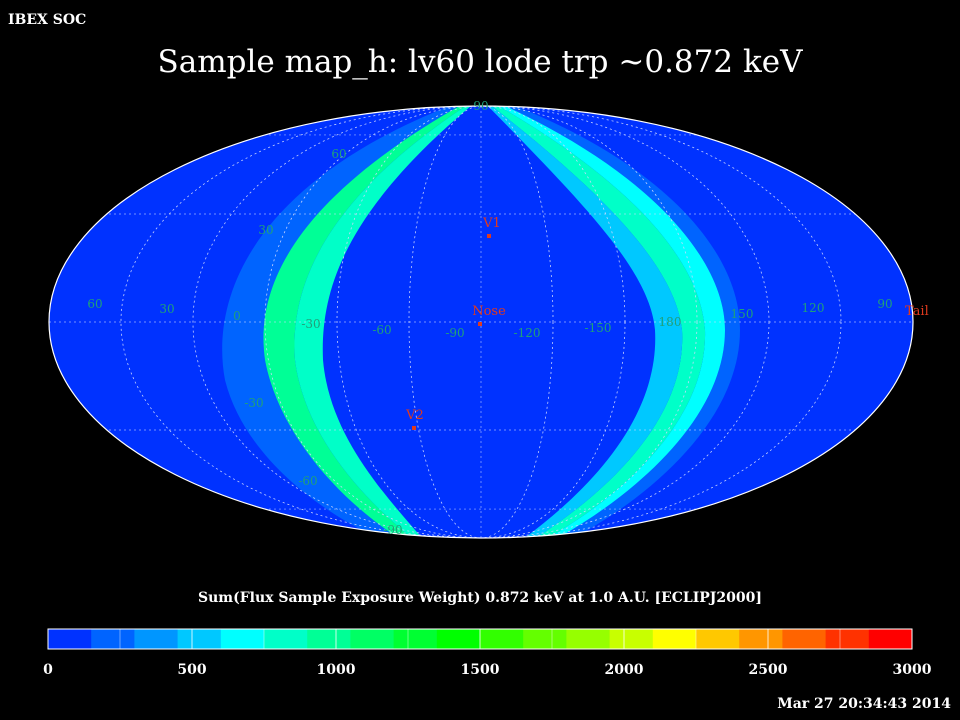 The image size is (960, 720). I want to click on colorbar-tick-label: 3000, so click(912, 670).